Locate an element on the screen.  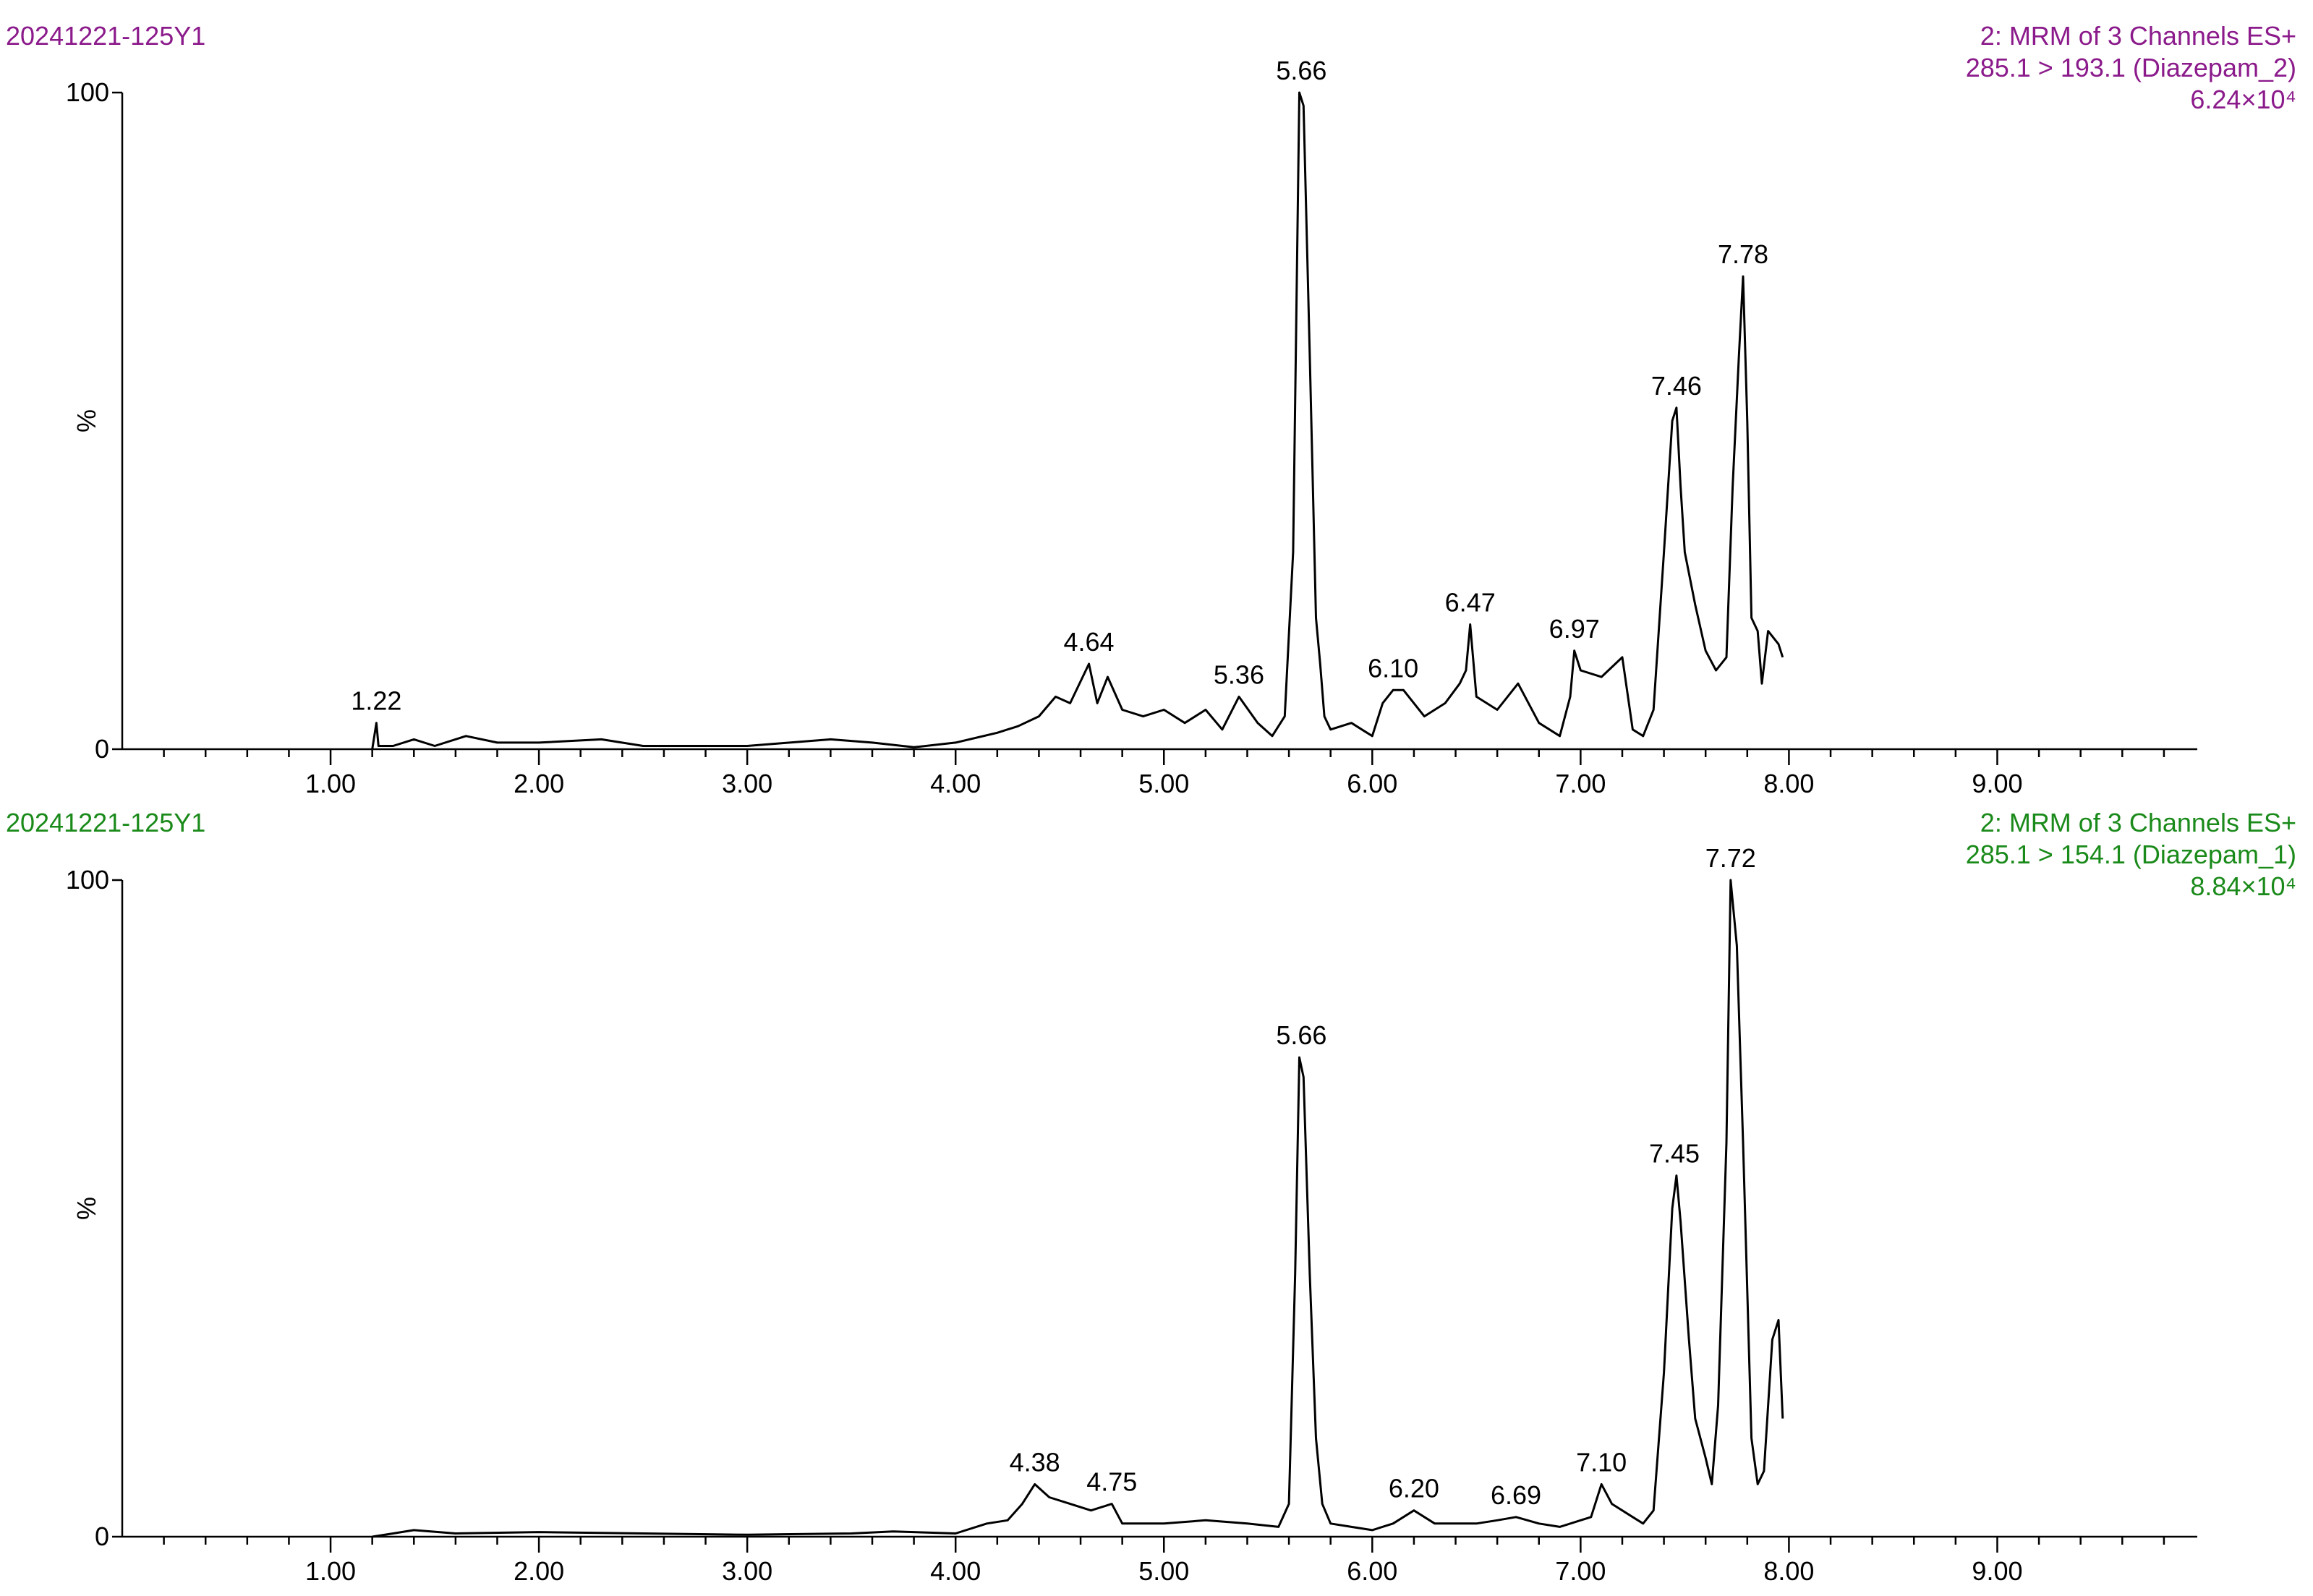
peak-label: 6.69 is located at coordinates (1516, 1495).